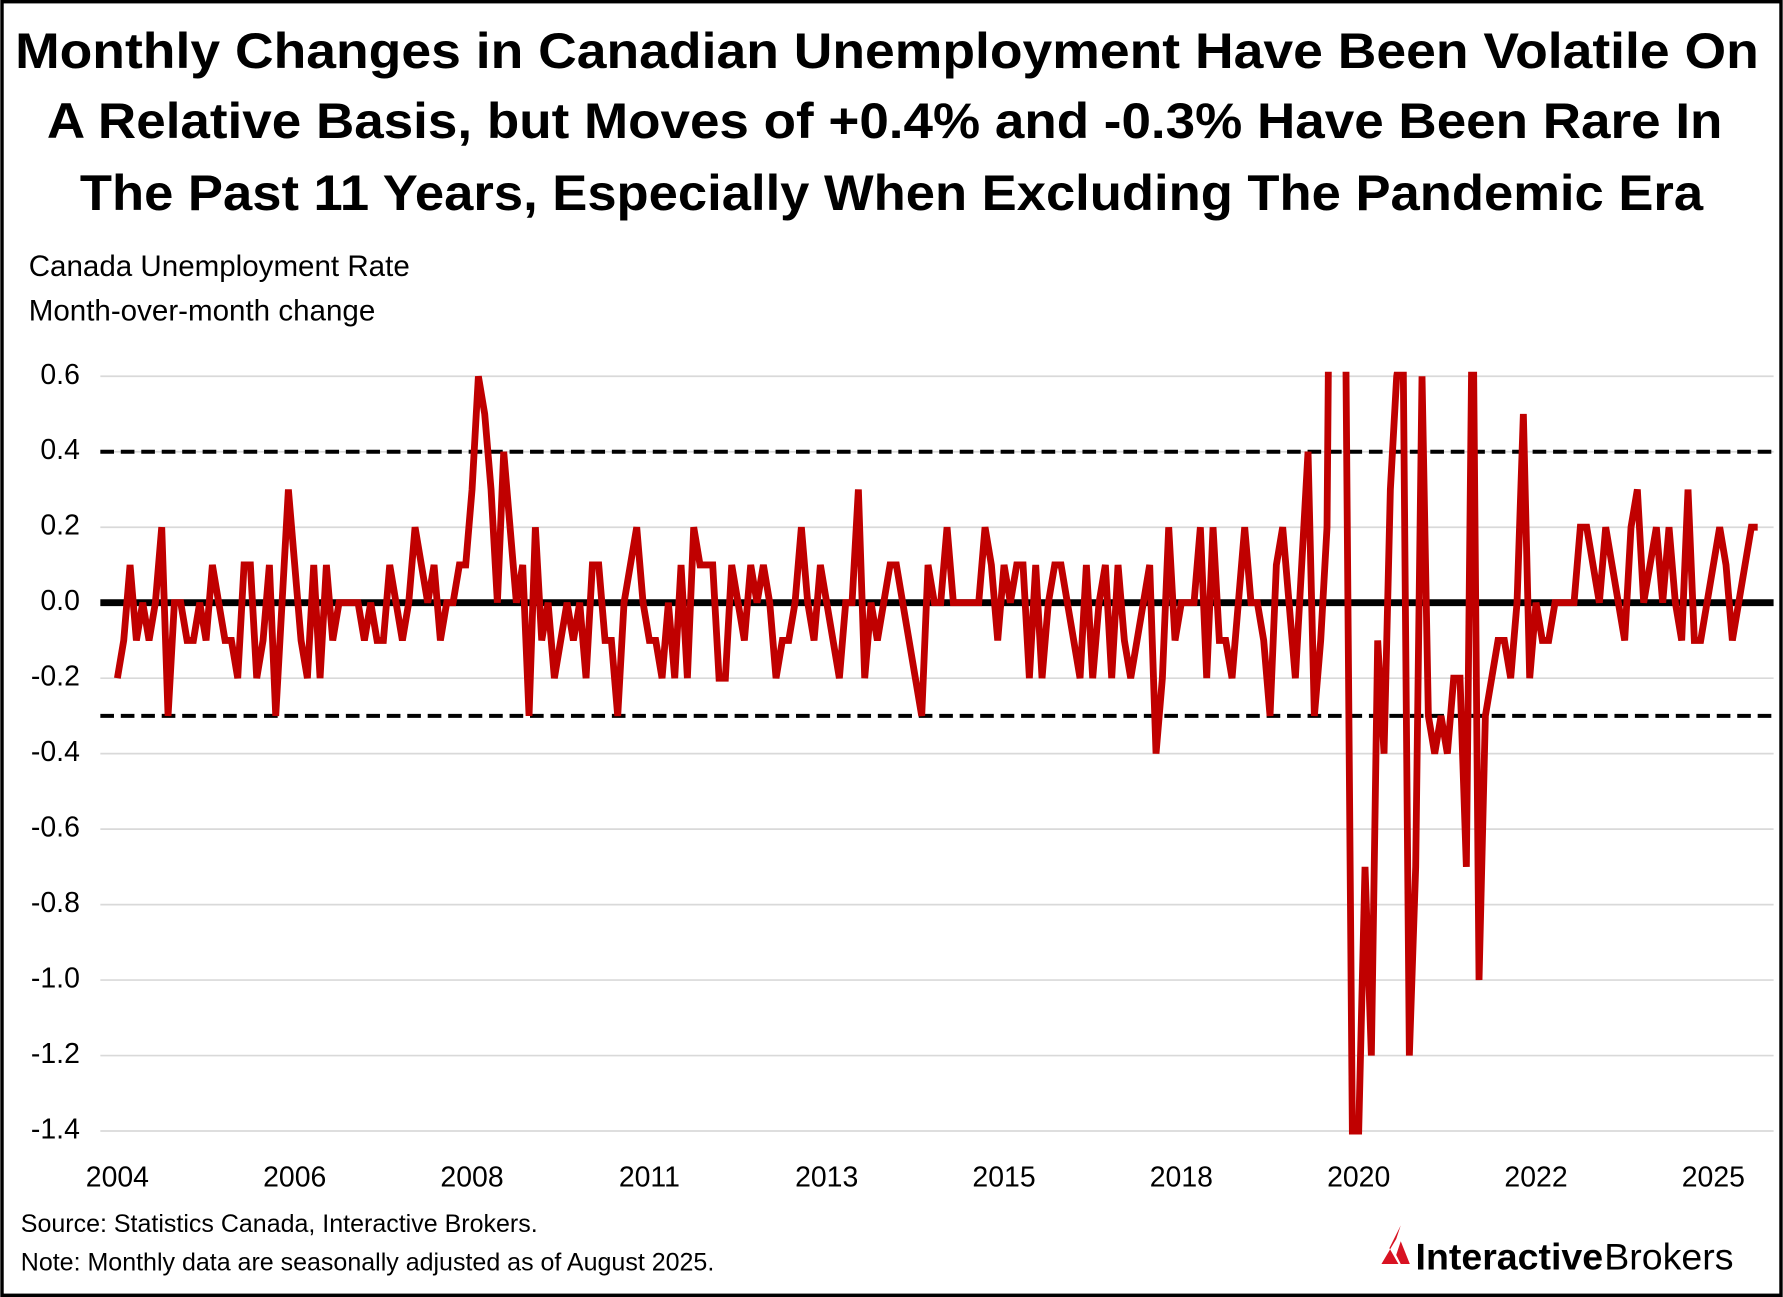 The height and width of the screenshot is (1297, 1783). I want to click on y-tick-label: -0.8, so click(55, 903).